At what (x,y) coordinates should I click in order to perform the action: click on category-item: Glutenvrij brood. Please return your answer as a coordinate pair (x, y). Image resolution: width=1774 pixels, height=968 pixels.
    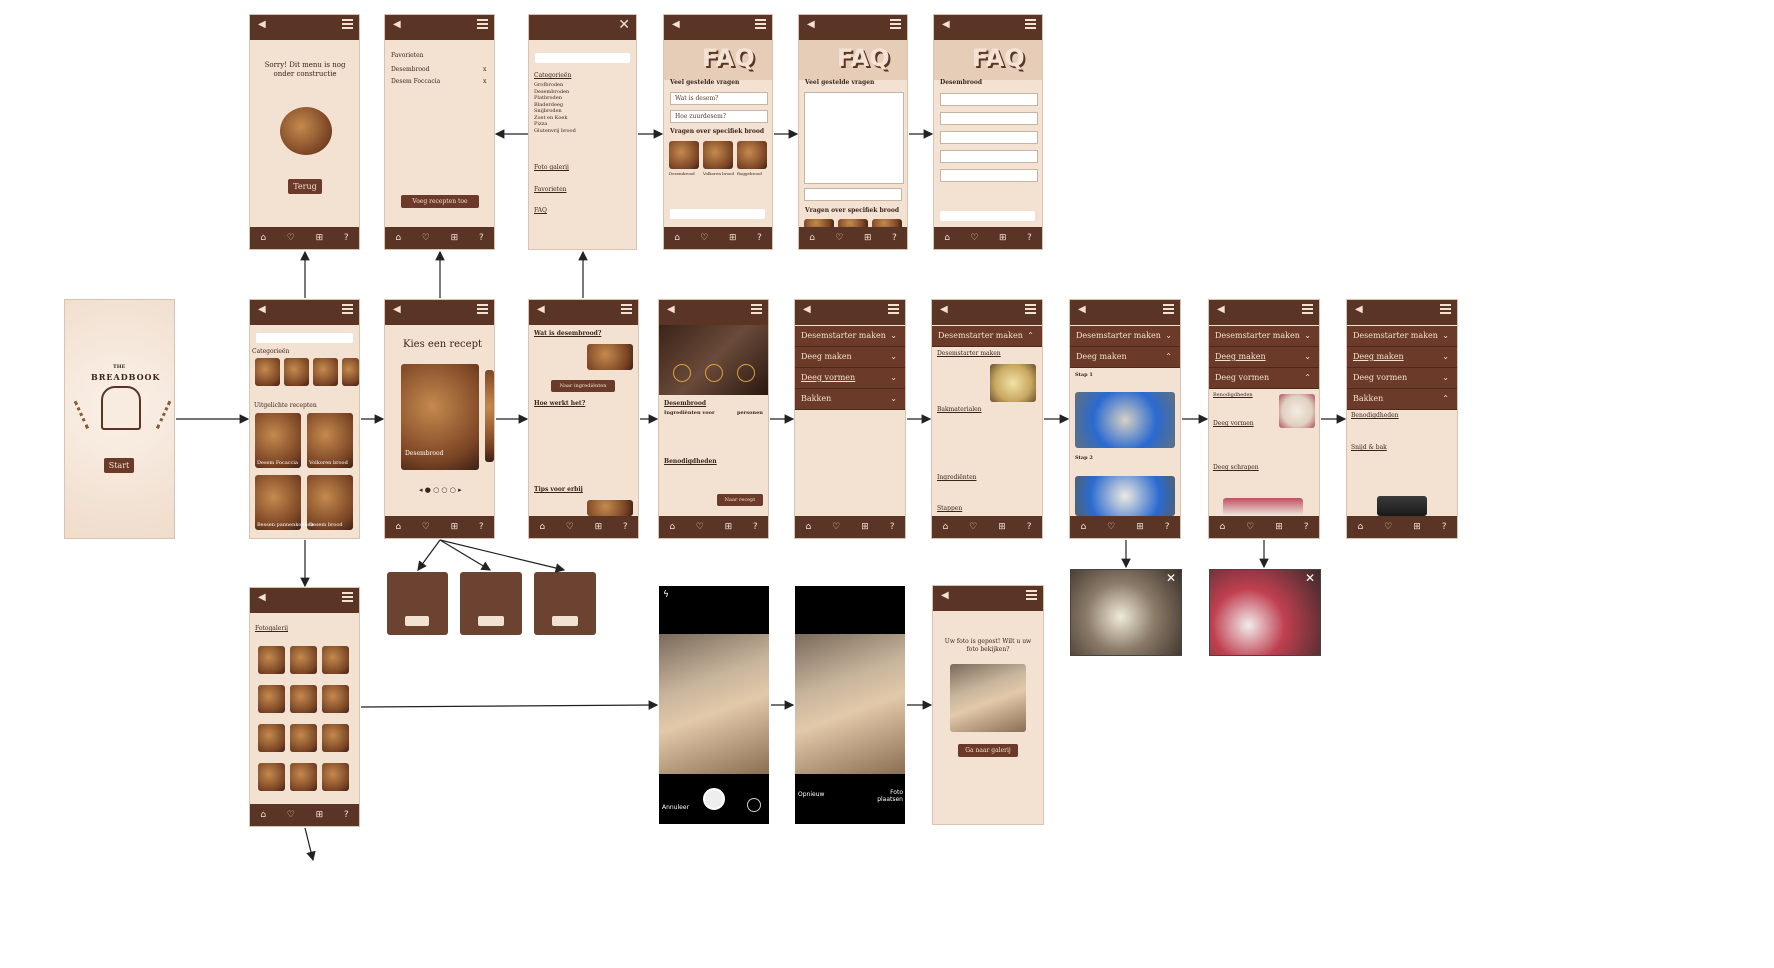
    Looking at the image, I should click on (555, 130).